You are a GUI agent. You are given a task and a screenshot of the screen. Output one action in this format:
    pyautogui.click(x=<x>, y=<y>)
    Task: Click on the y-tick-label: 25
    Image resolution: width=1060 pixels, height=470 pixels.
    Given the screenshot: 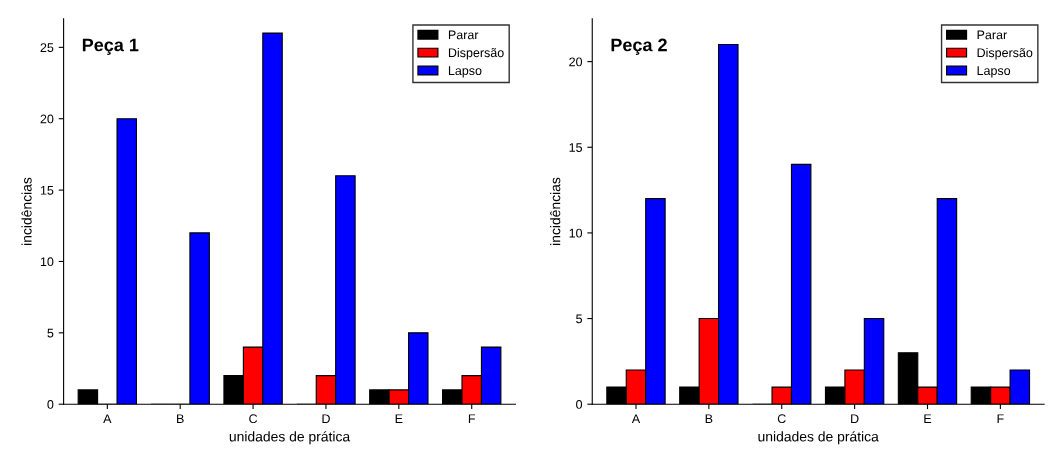 What is the action you would take?
    pyautogui.click(x=47, y=47)
    